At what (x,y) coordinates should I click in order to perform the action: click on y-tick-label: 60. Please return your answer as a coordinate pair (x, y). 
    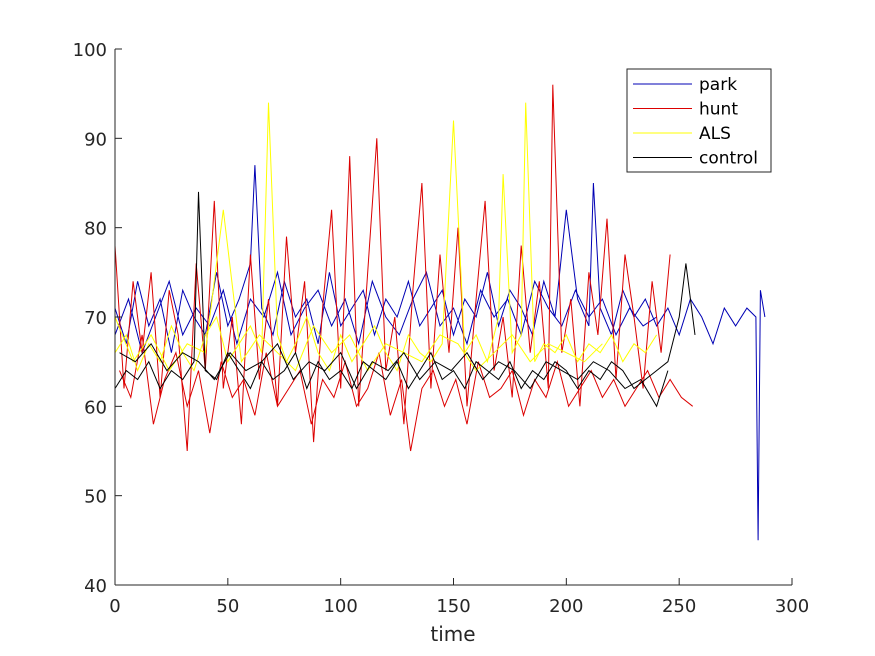
    Looking at the image, I should click on (95, 407).